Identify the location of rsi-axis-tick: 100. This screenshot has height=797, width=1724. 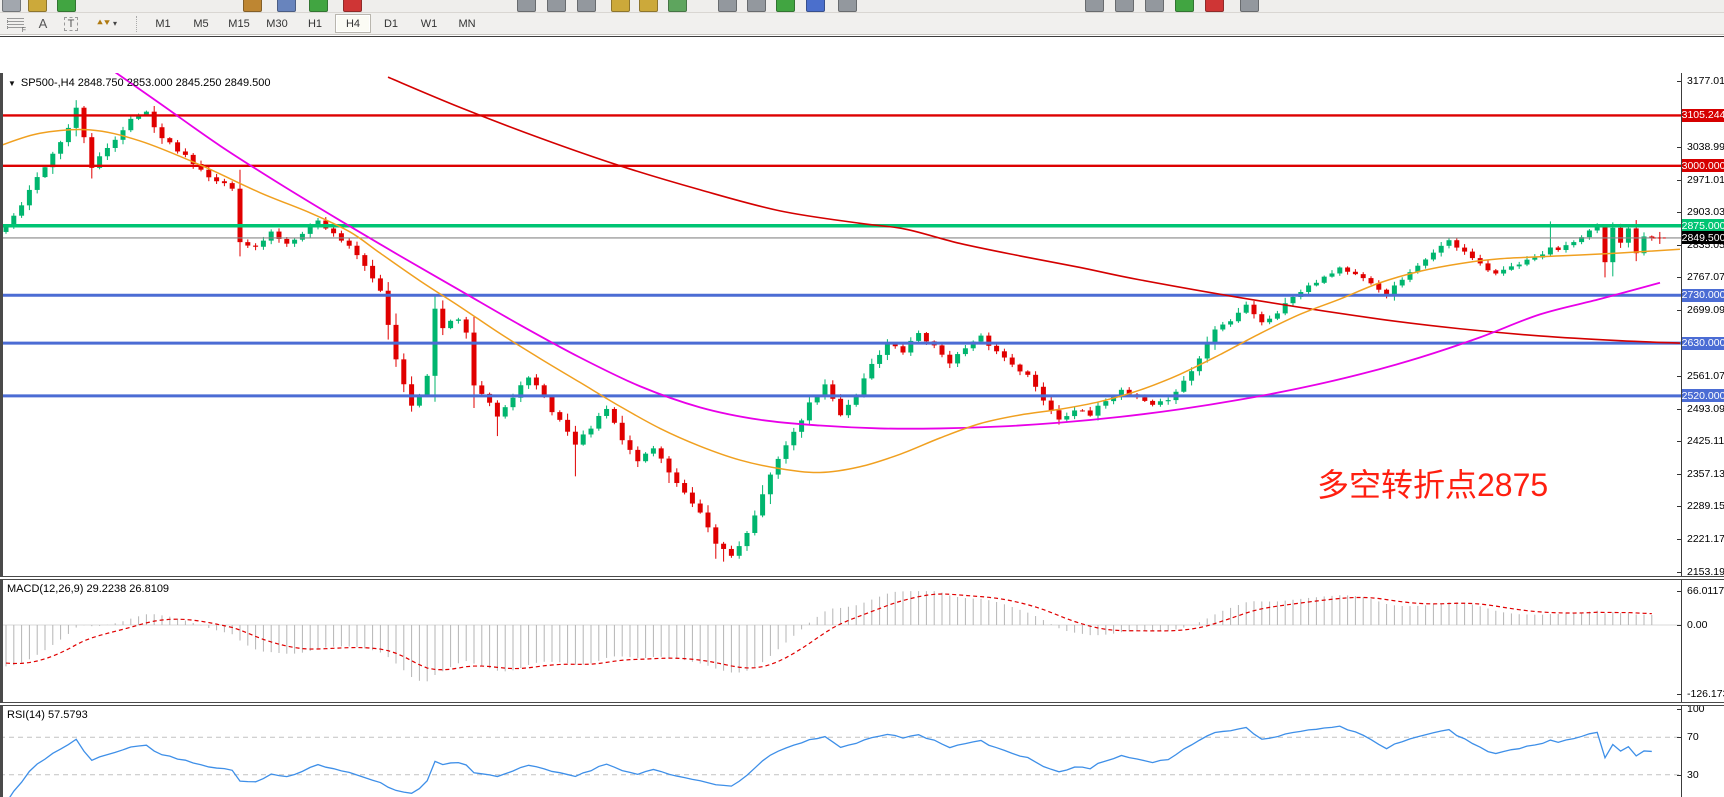
(1696, 709).